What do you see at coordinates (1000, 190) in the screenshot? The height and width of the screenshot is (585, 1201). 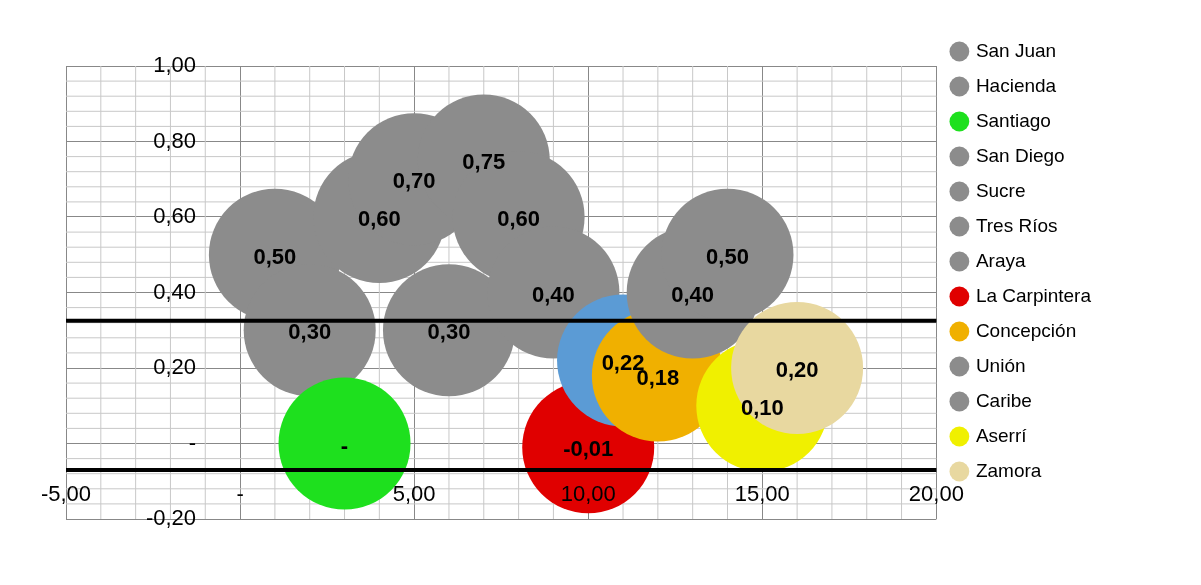 I see `legend-label: Sucre` at bounding box center [1000, 190].